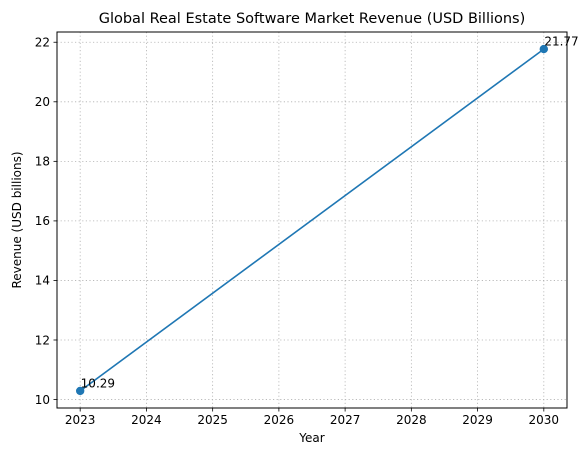 This screenshot has width=579, height=455. I want to click on y-tick-label: 12, so click(42, 340).